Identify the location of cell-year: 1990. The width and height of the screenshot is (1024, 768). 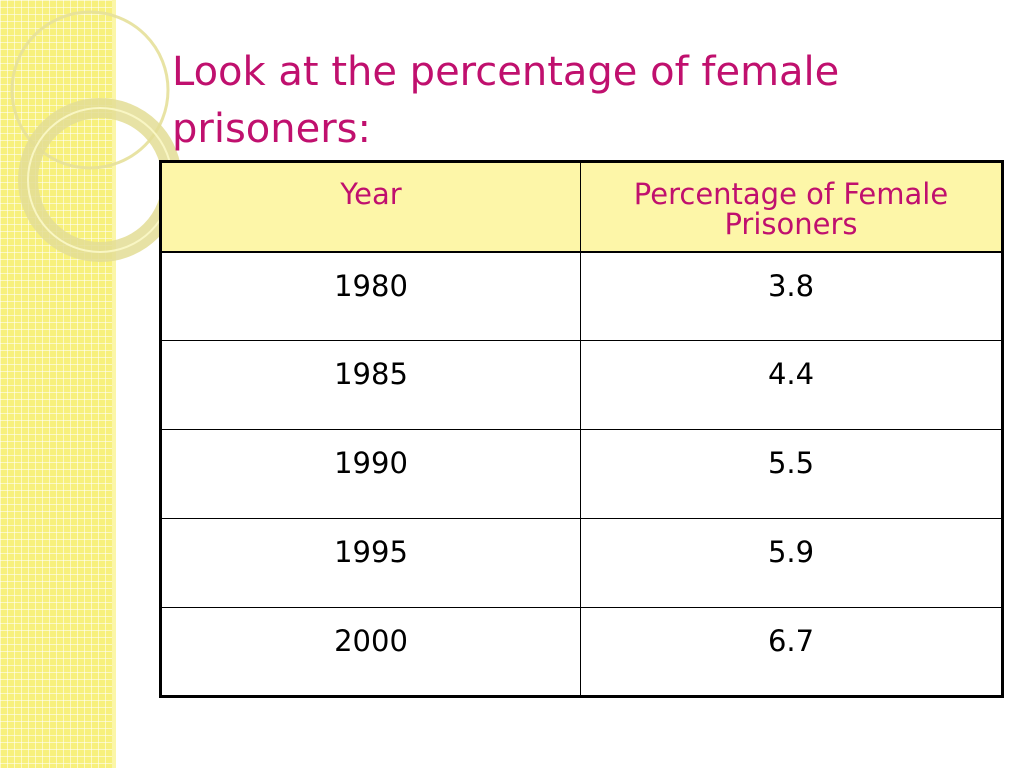
(370, 474).